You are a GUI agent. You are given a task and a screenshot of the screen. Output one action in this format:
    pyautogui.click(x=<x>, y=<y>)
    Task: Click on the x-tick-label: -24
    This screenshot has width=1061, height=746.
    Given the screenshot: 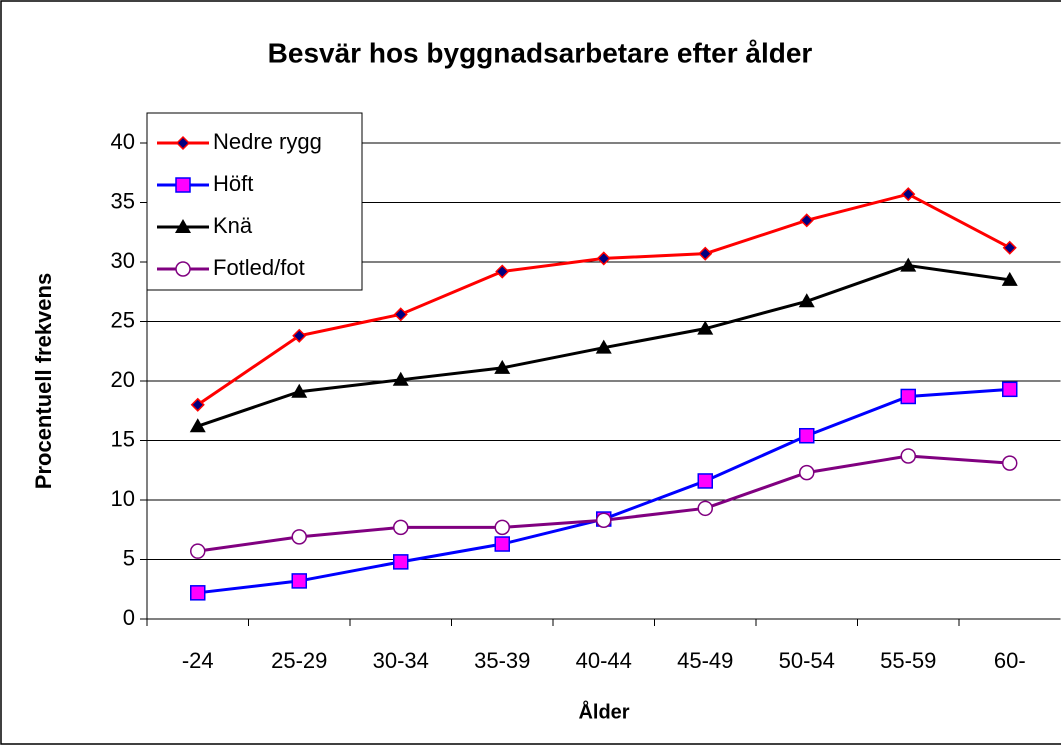 What is the action you would take?
    pyautogui.click(x=198, y=660)
    